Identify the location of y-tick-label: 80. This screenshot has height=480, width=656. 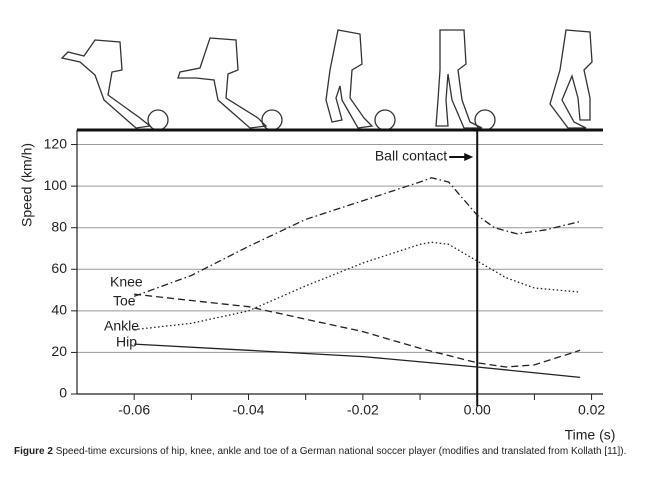
(59, 226).